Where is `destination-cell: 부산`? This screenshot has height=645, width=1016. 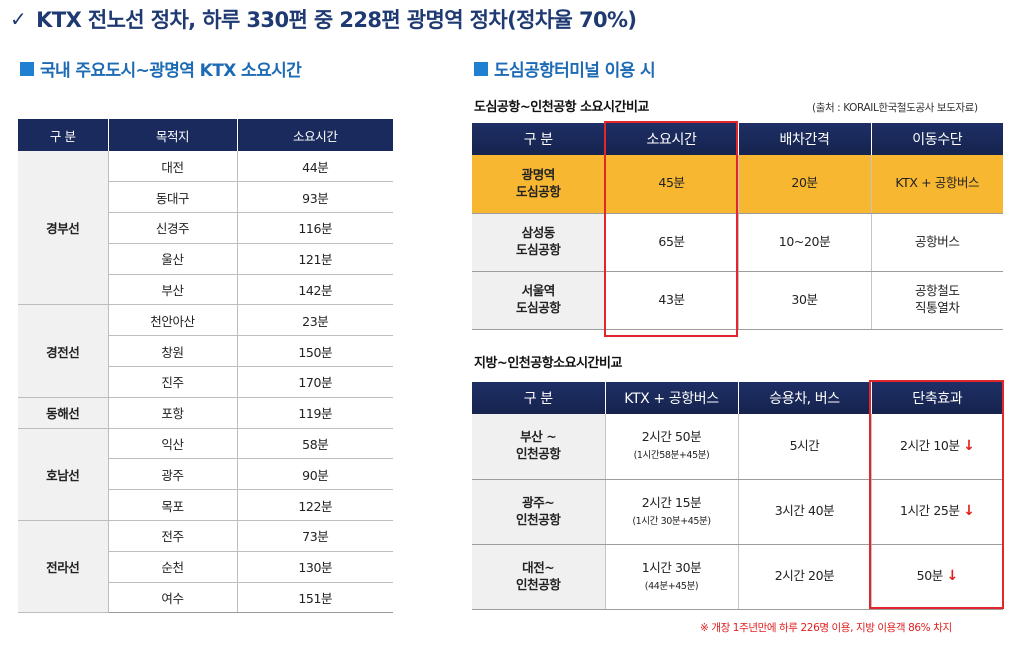 destination-cell: 부산 is located at coordinates (172, 290).